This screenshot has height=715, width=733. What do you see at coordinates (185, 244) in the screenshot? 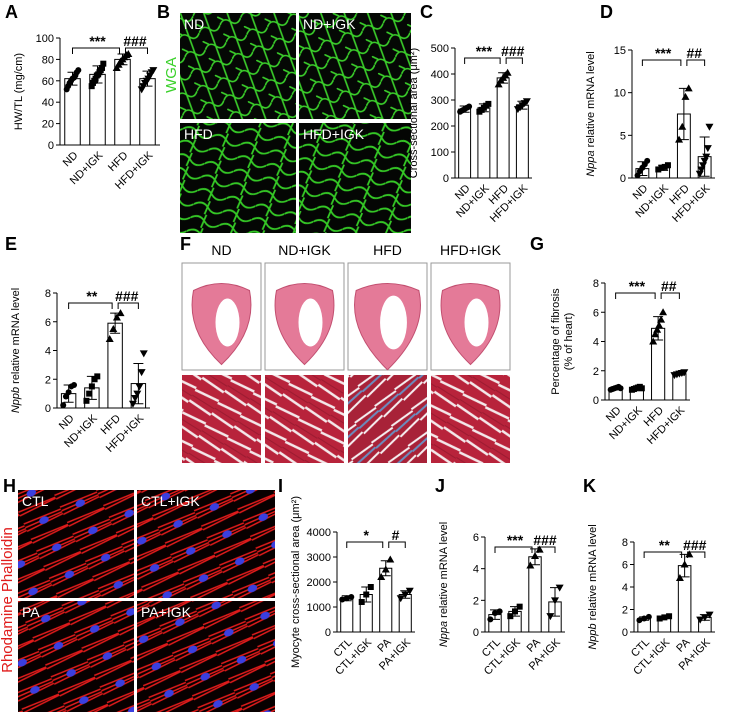
I see `panel-label: F` at bounding box center [185, 244].